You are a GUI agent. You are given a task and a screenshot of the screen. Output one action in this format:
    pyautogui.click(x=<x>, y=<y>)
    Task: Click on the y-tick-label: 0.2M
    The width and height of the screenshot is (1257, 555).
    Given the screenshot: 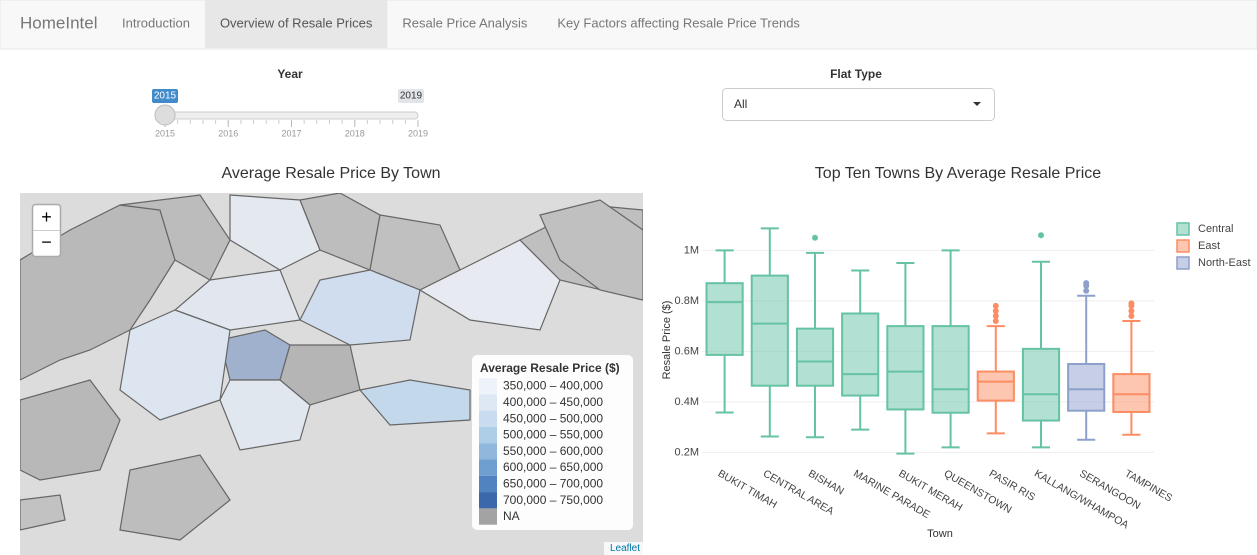 What is the action you would take?
    pyautogui.click(x=687, y=452)
    